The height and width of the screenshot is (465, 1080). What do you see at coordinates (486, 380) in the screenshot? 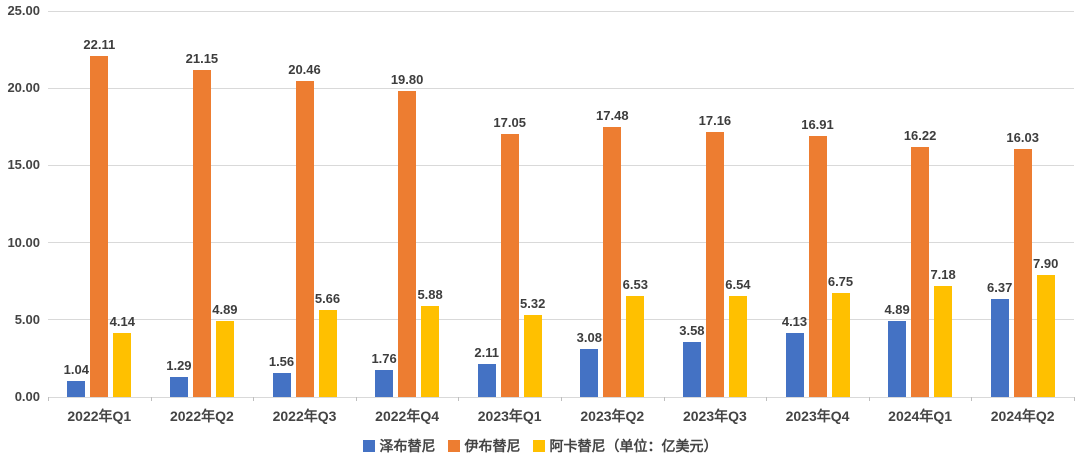
I see `bar-泽布替尼-2023年Q1` at bounding box center [486, 380].